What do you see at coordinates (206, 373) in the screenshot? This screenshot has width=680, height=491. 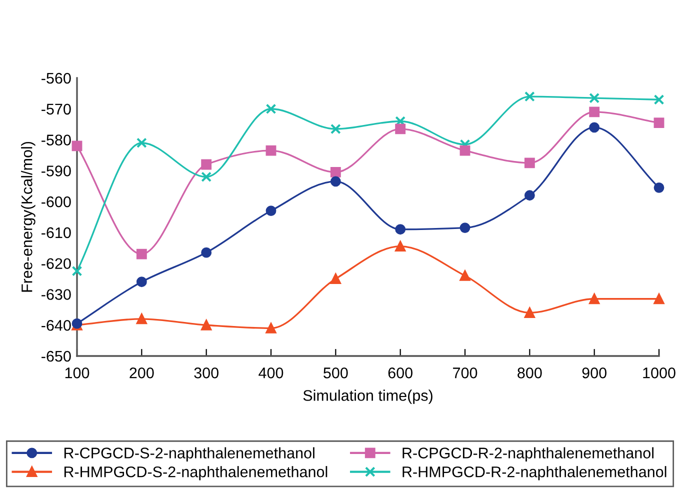 I see `x-tick-label: 300` at bounding box center [206, 373].